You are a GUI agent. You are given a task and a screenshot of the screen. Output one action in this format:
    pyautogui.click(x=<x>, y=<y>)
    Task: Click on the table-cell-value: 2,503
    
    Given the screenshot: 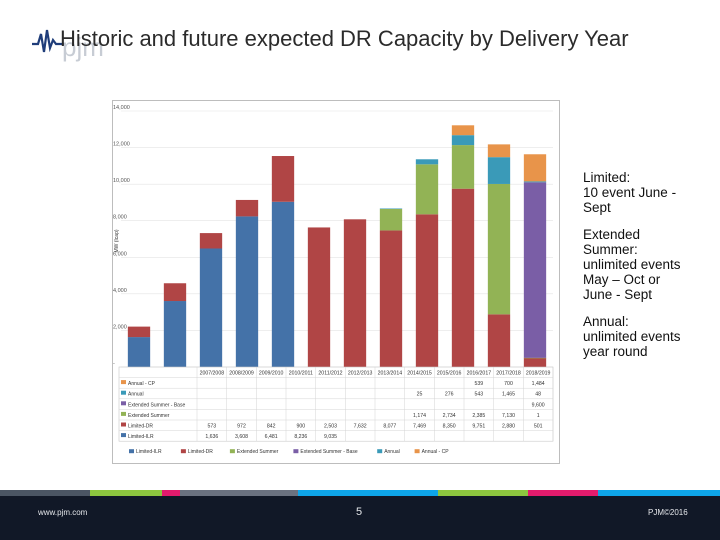 What is the action you would take?
    pyautogui.click(x=330, y=427)
    